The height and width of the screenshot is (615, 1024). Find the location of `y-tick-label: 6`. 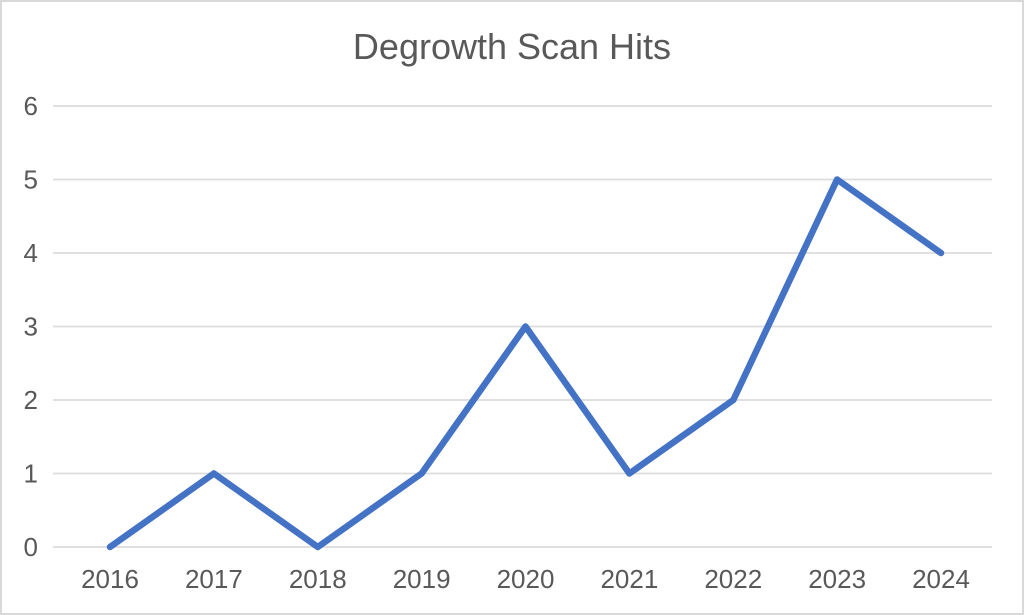

y-tick-label: 6 is located at coordinates (31, 106).